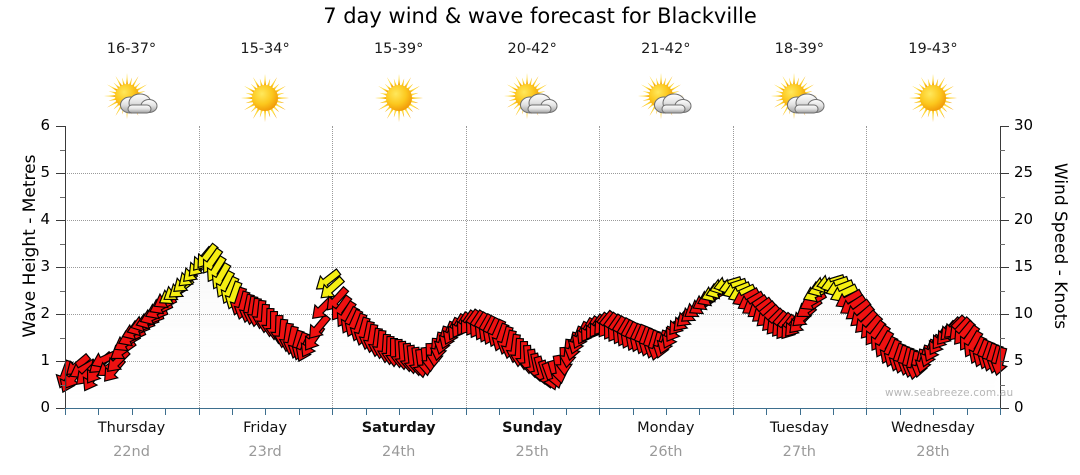 This screenshot has width=1080, height=475. What do you see at coordinates (799, 452) in the screenshot?
I see `day-date-tuesday: 27th` at bounding box center [799, 452].